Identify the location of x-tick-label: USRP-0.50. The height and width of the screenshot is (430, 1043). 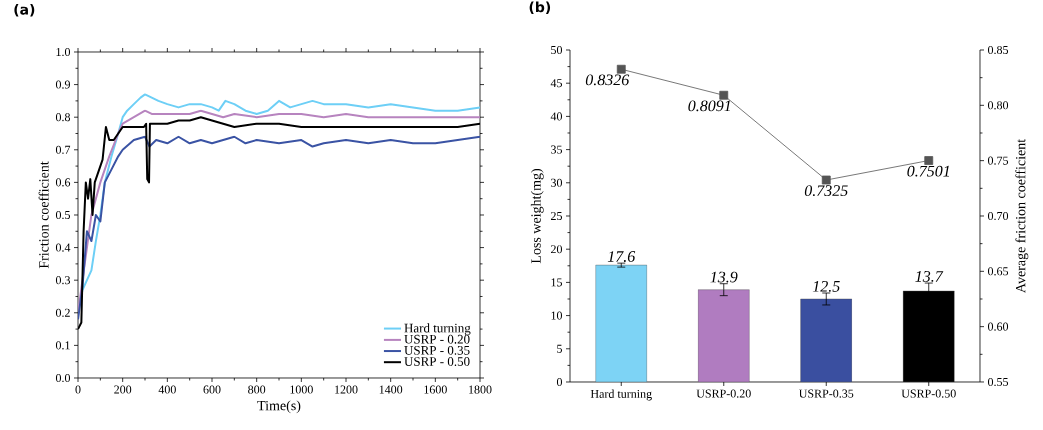
(928, 393).